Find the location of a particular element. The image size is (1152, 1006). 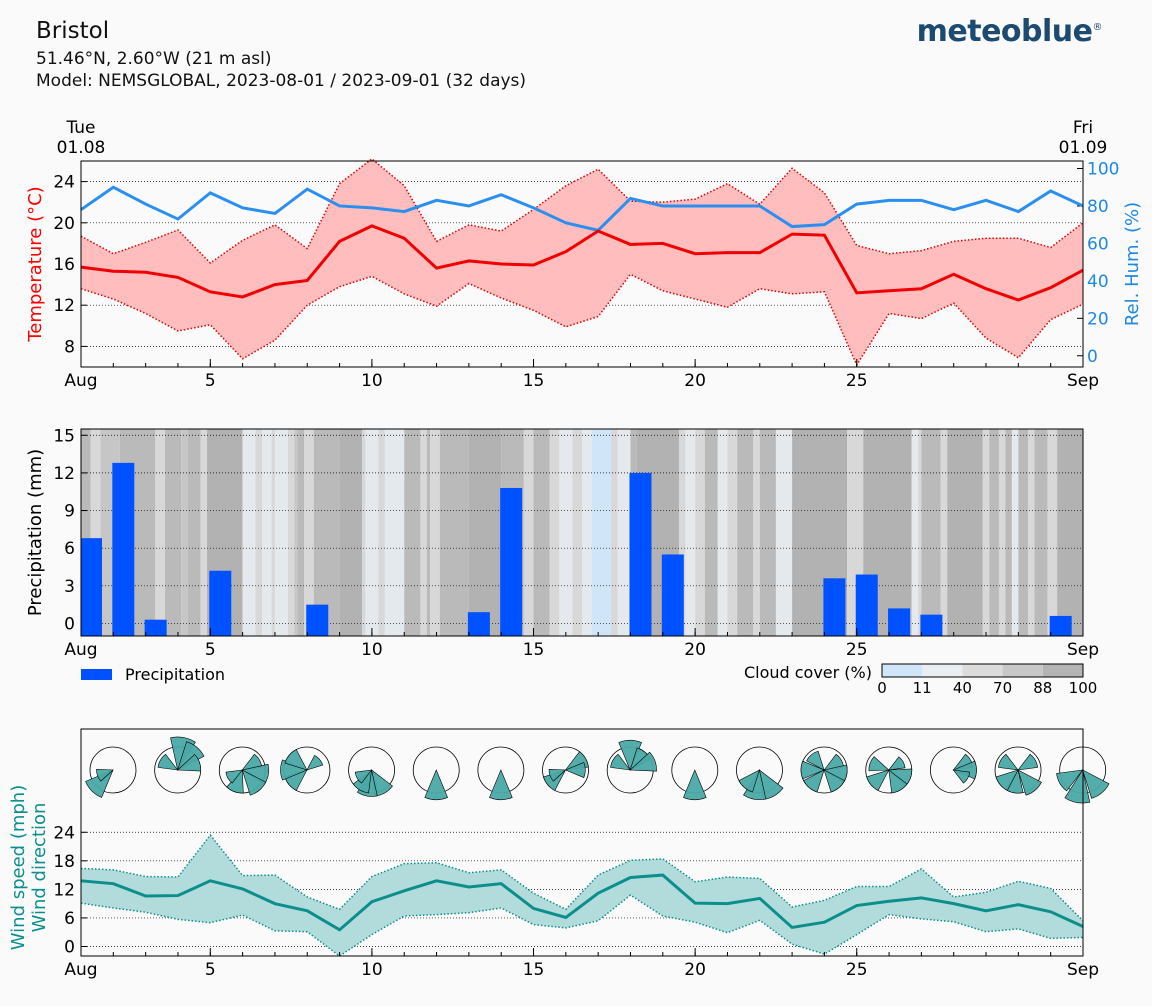

logo: meteoblue® is located at coordinates (1009, 31).